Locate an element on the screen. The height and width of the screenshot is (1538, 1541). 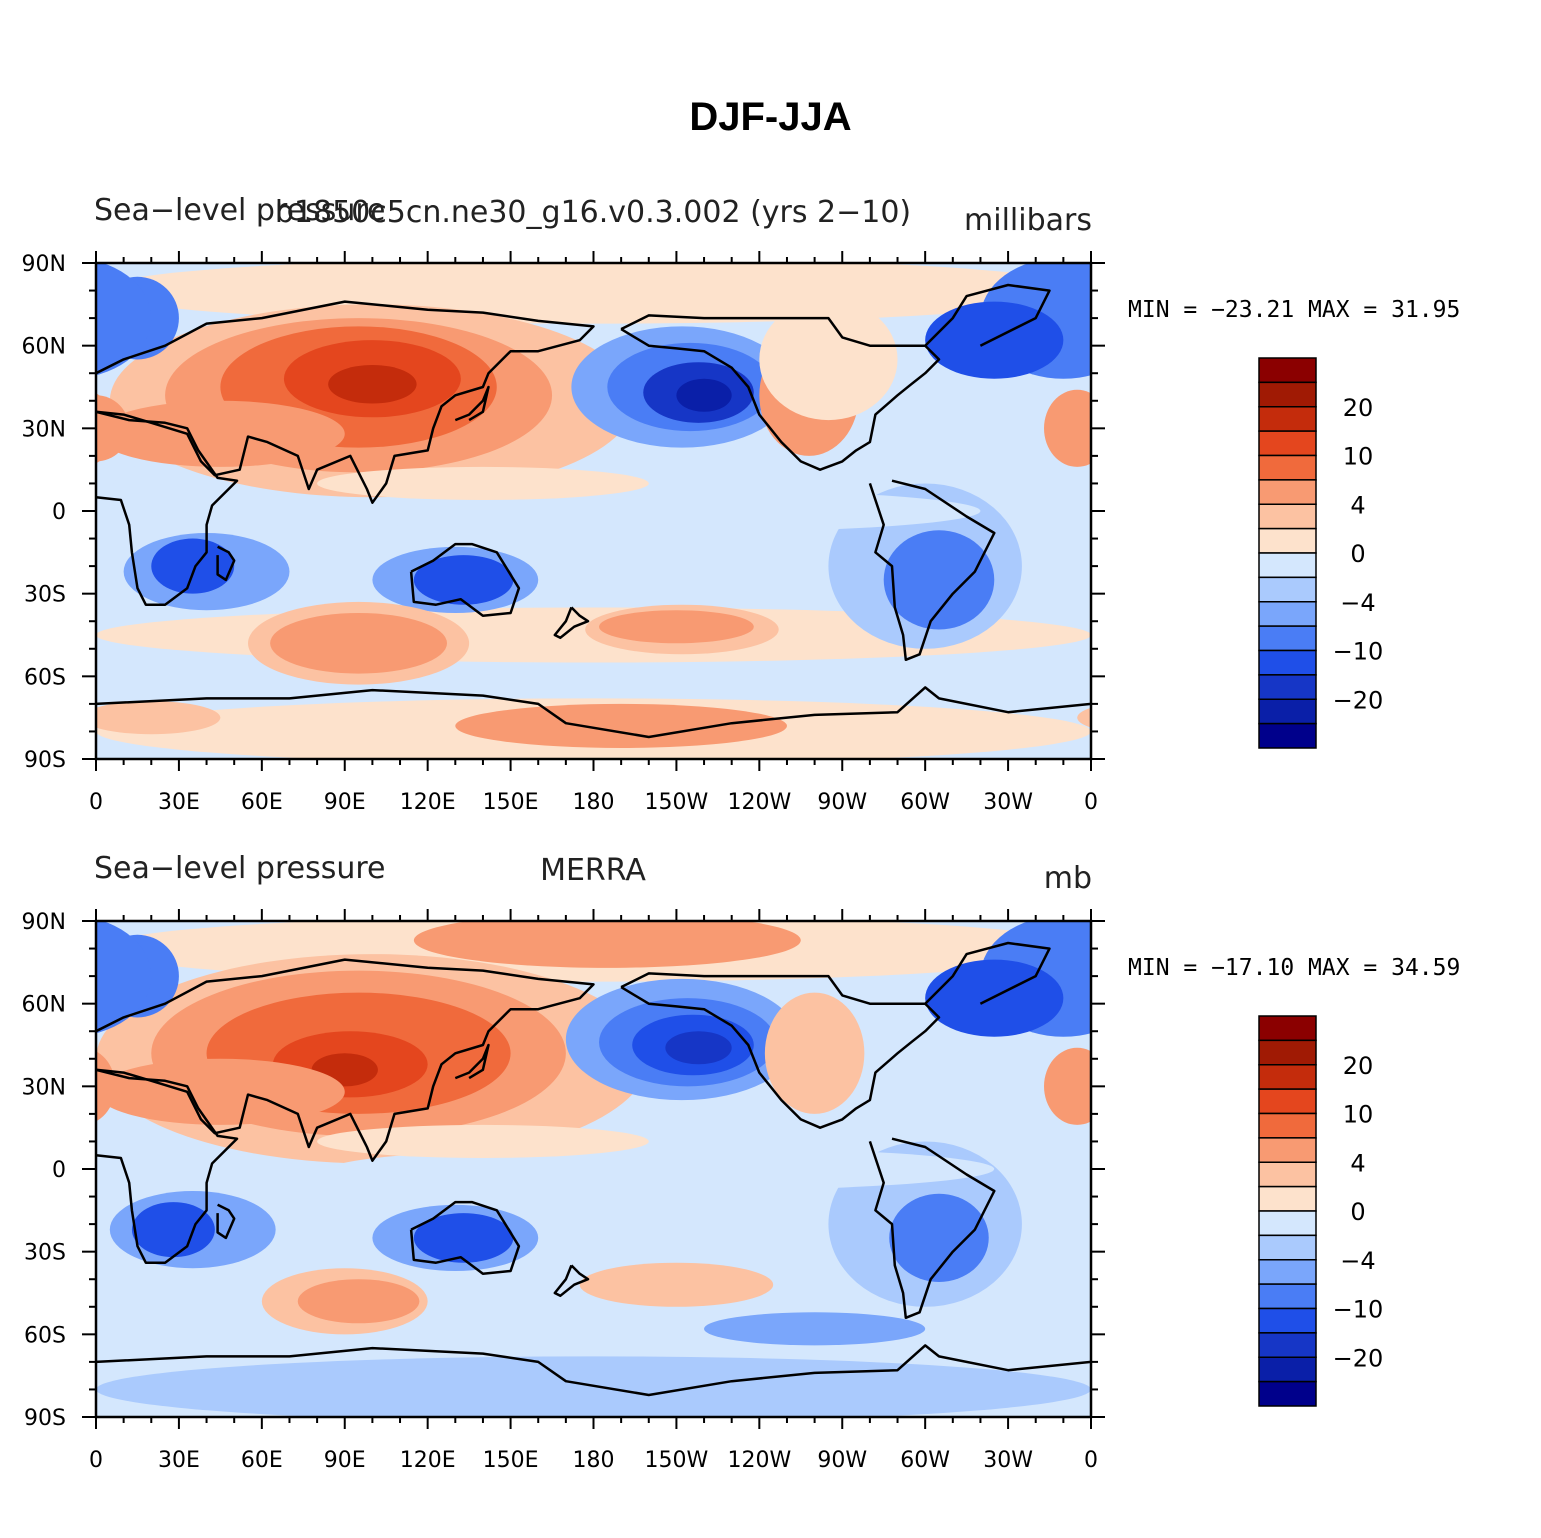
x-tick-label: 30E is located at coordinates (179, 1460).